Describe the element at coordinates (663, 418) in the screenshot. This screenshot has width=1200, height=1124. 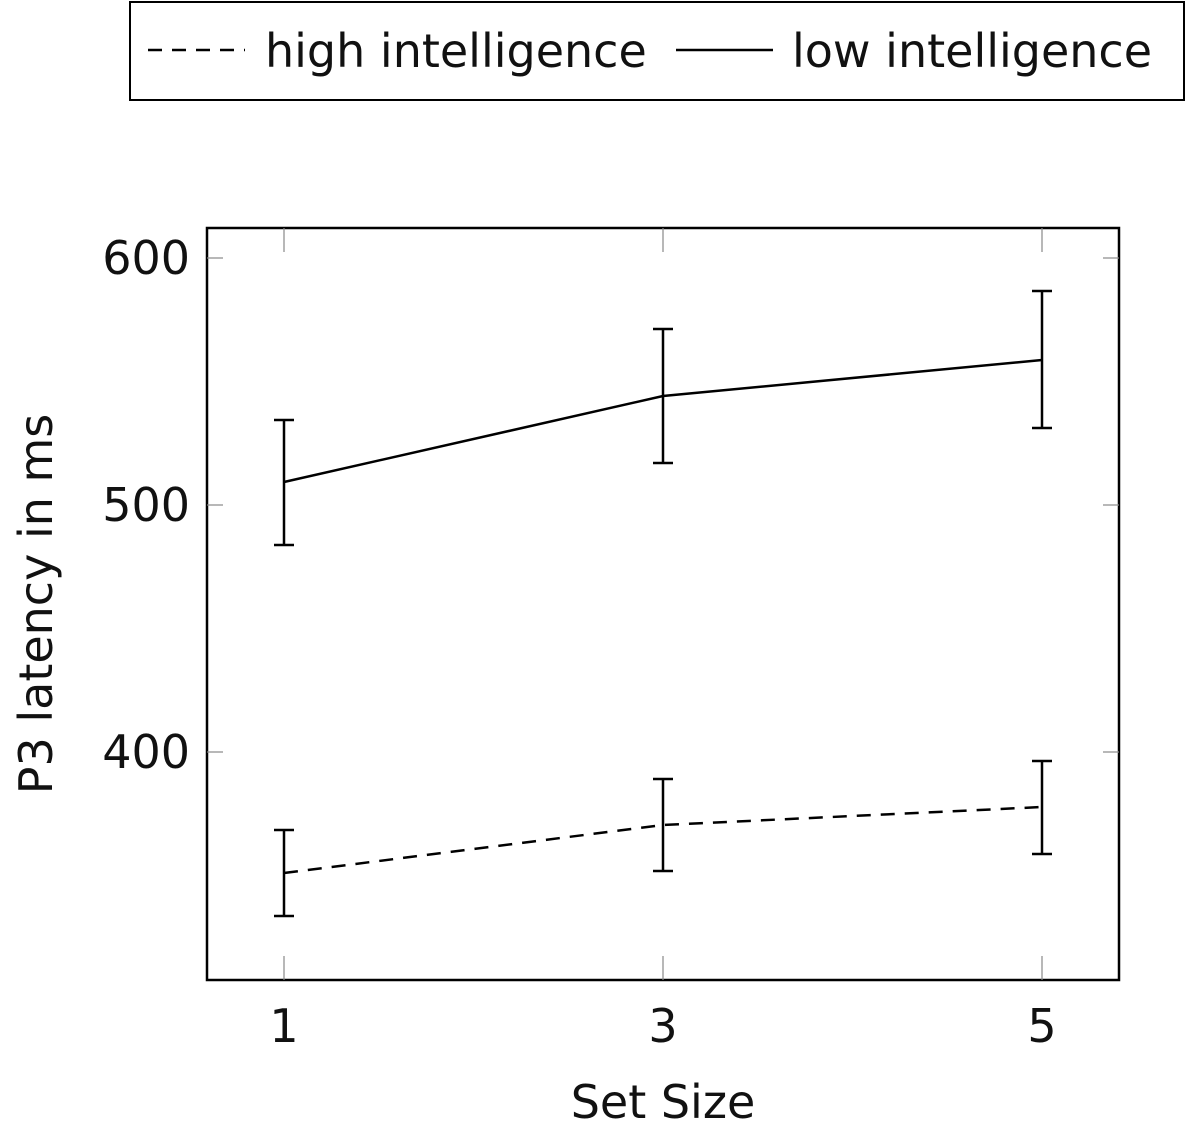
I see `series-low-intelligence` at that location.